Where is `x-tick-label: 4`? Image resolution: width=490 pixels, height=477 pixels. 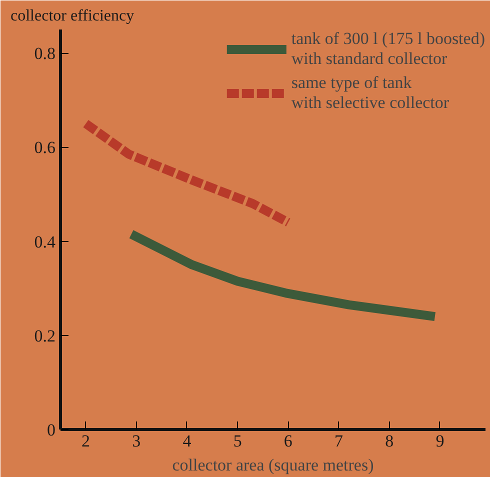 x-tick-label: 4 is located at coordinates (187, 441).